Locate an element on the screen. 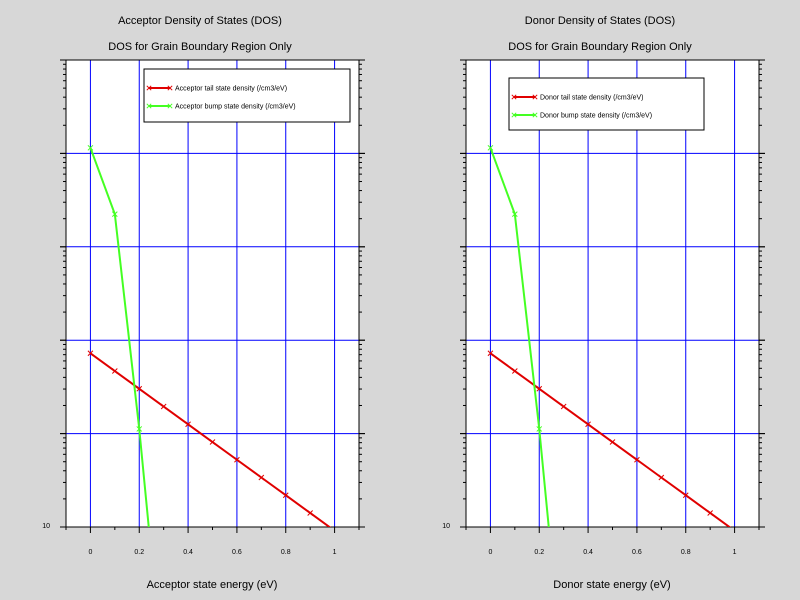  legend-label: Donor bump state density (/cm3/eV) is located at coordinates (596, 116).